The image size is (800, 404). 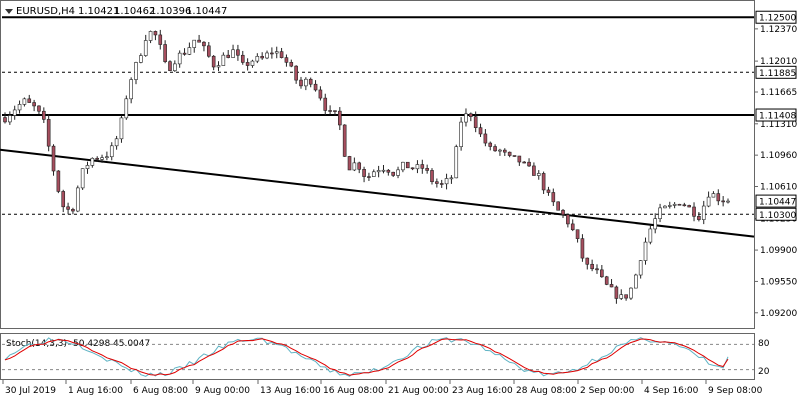 What do you see at coordinates (778, 251) in the screenshot?
I see `price-tick-label: 1.09900` at bounding box center [778, 251].